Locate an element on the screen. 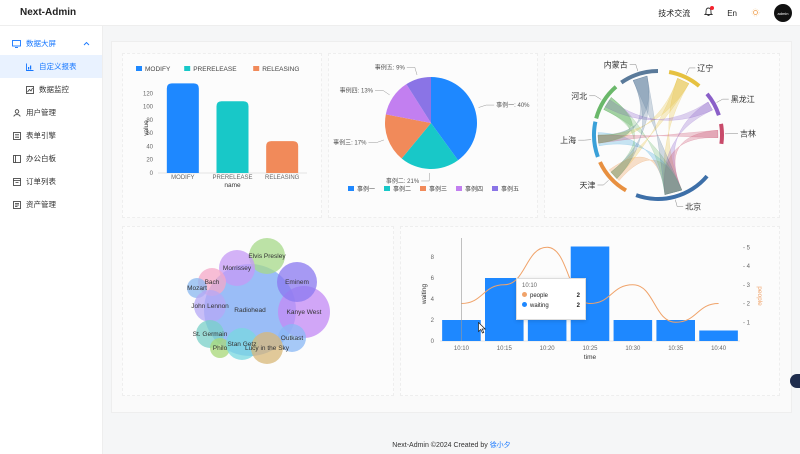  y-right-tick-label: - 2 is located at coordinates (747, 305).